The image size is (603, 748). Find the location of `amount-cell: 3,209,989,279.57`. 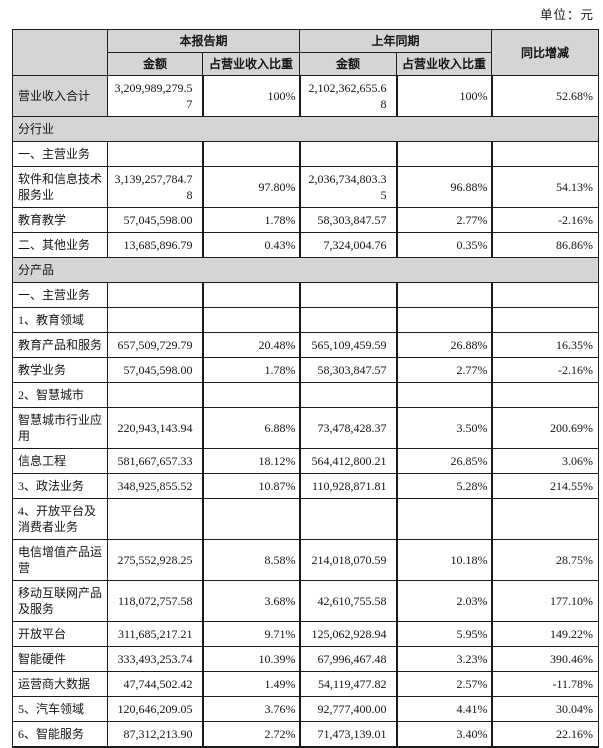

amount-cell: 3,209,989,279.57 is located at coordinates (155, 96).